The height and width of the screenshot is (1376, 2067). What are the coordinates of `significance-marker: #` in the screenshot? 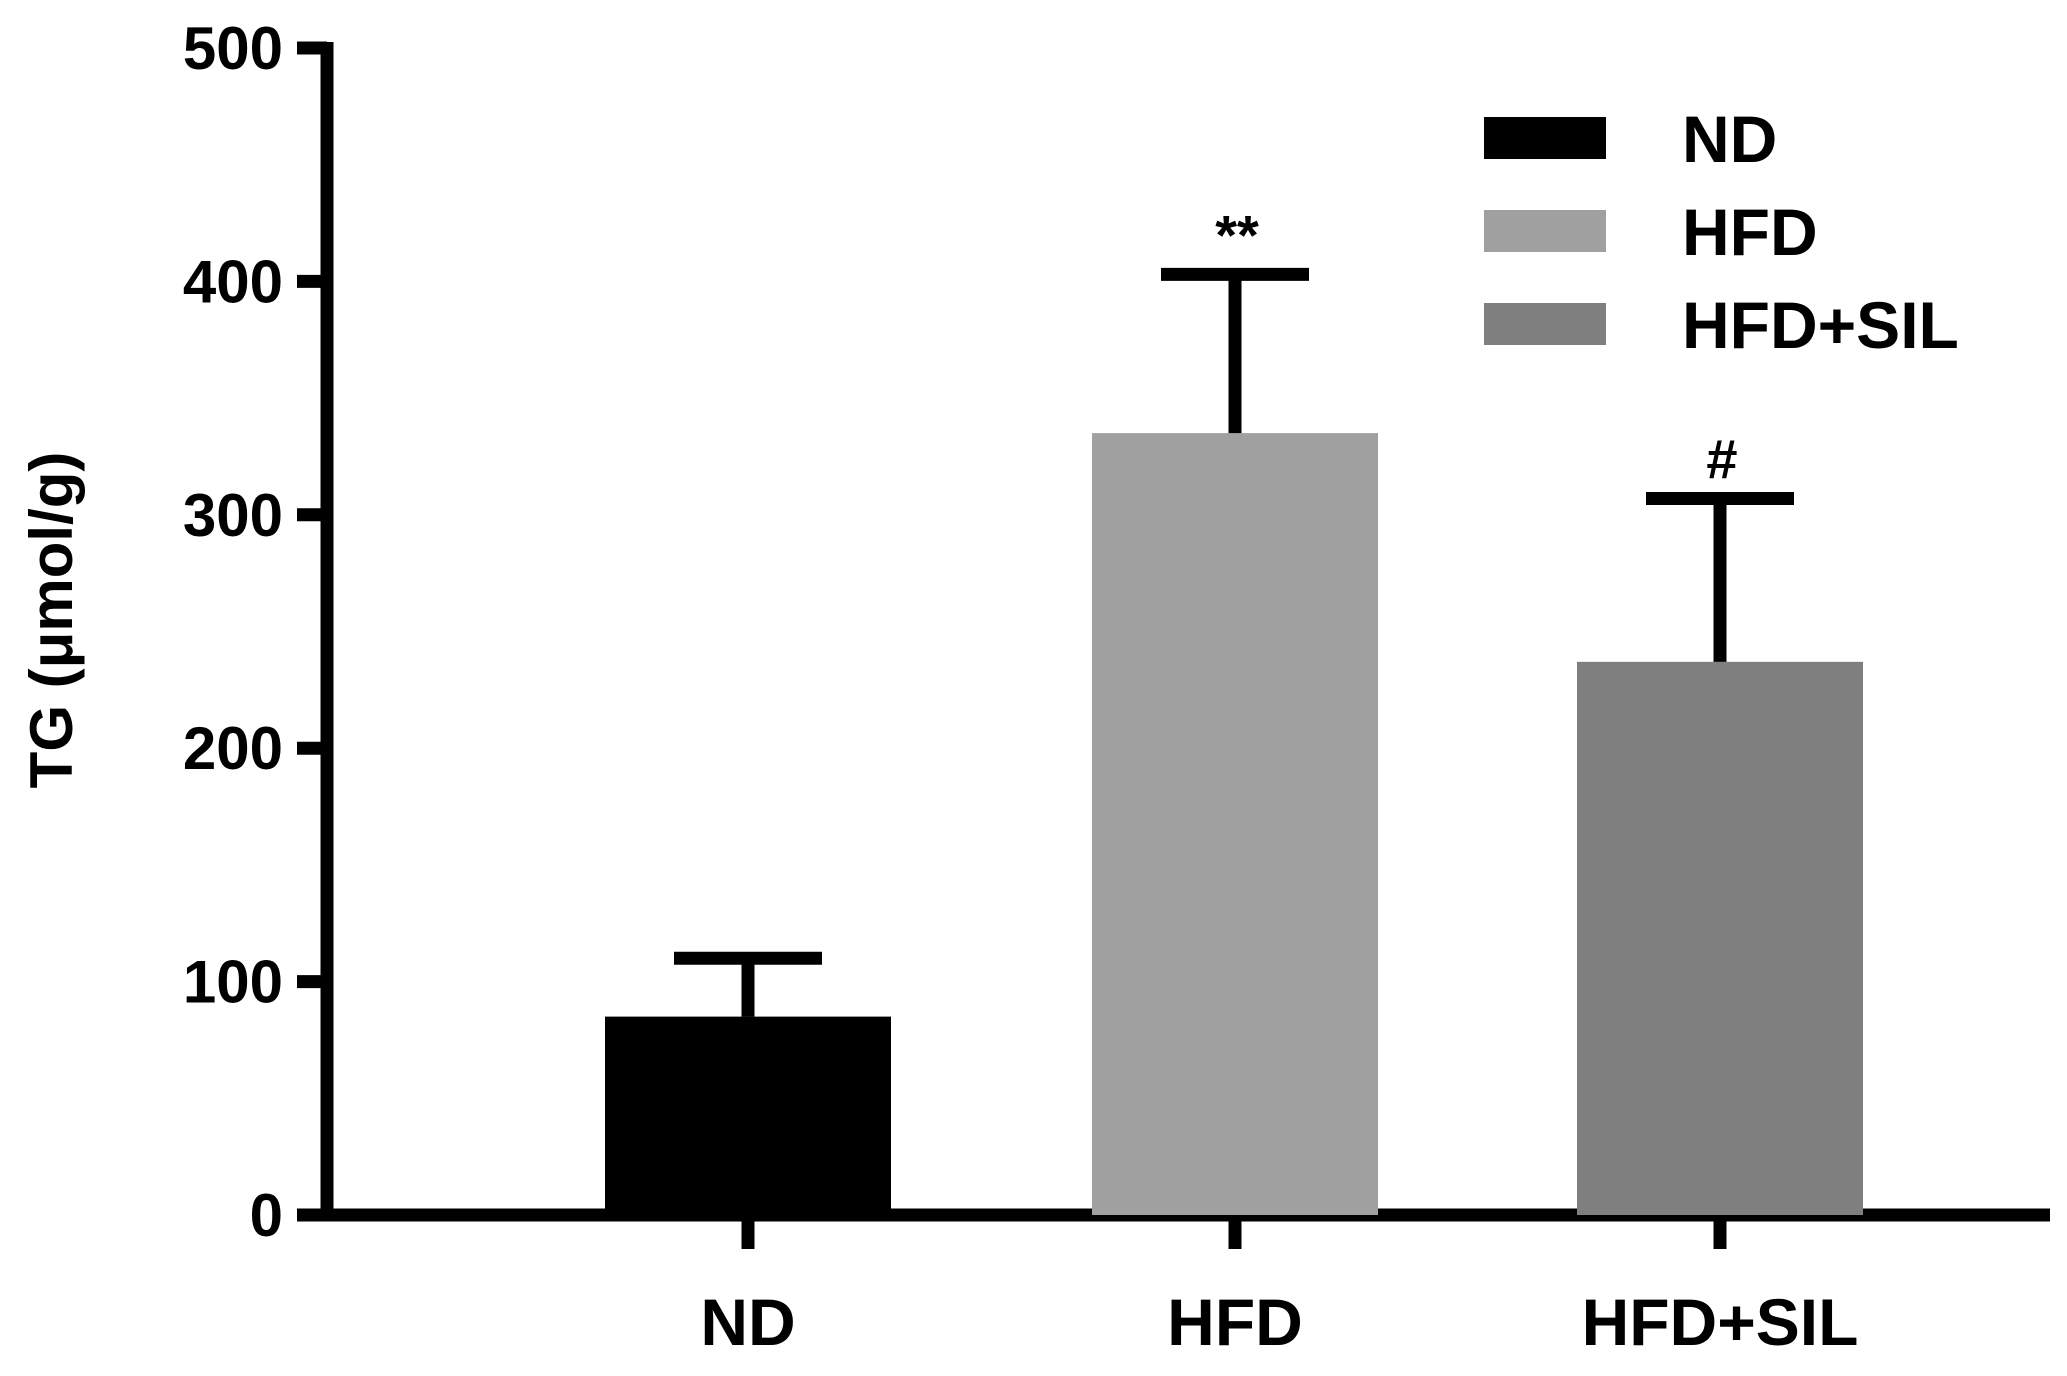 It's located at (1721, 458).